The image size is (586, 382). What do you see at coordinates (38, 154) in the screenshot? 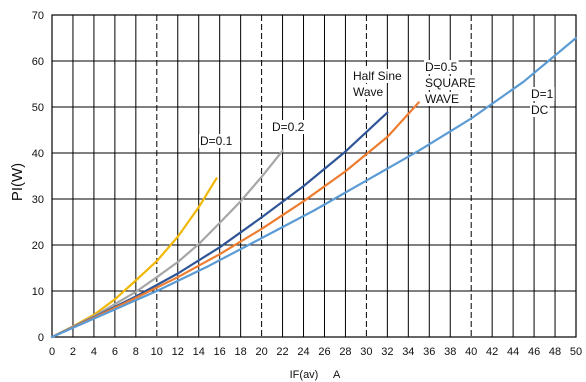
I see `y-tick-label: 40` at bounding box center [38, 154].